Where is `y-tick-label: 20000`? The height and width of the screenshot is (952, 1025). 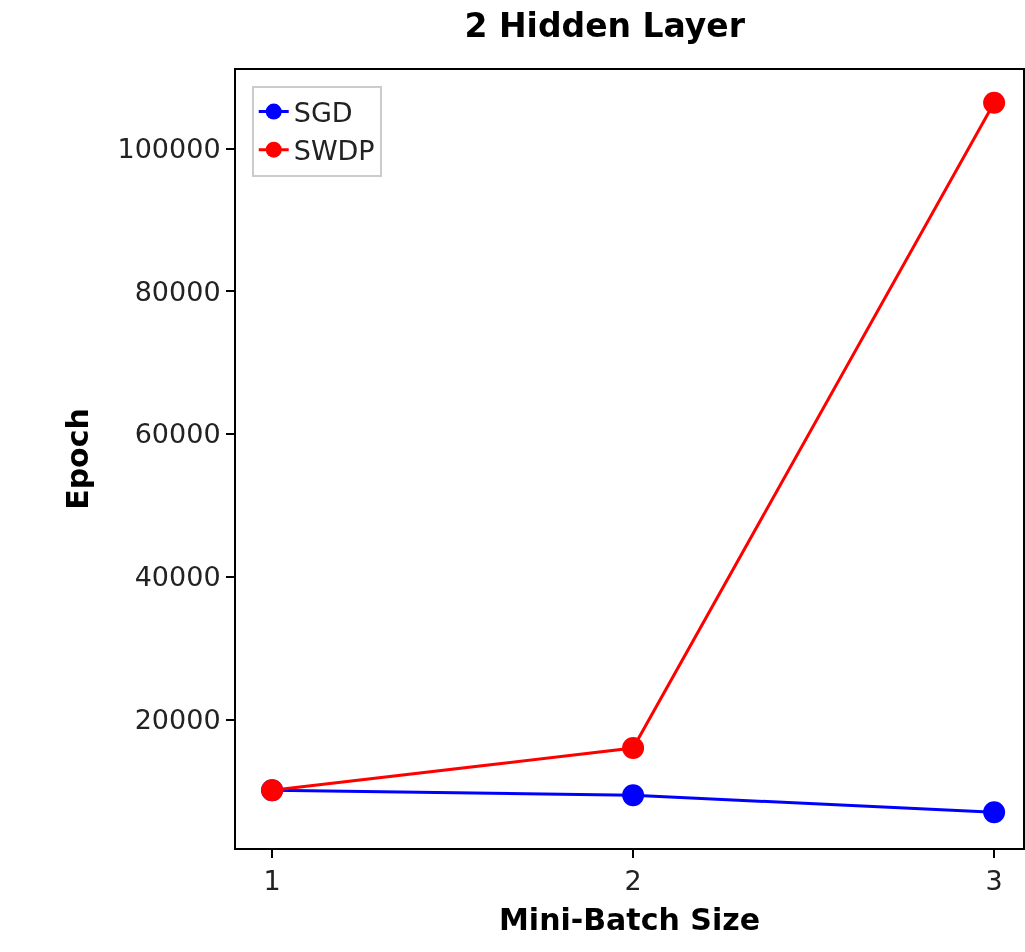
y-tick-label: 20000 is located at coordinates (177, 719).